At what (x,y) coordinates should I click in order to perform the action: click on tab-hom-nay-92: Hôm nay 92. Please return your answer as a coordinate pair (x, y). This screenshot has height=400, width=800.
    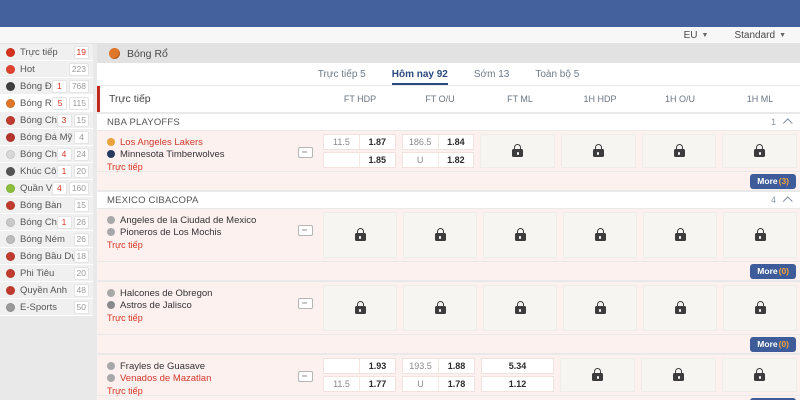
    Looking at the image, I should click on (419, 77).